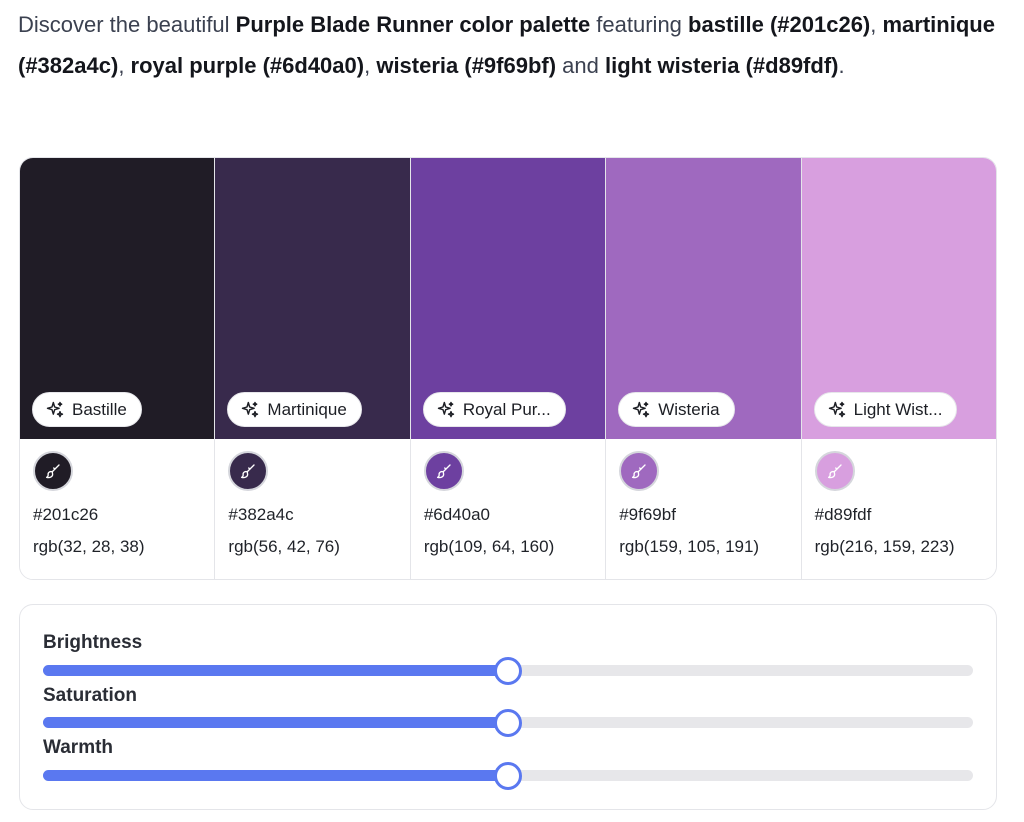 The image size is (1024, 822). I want to click on color-name-button: Bastille, so click(87, 409).